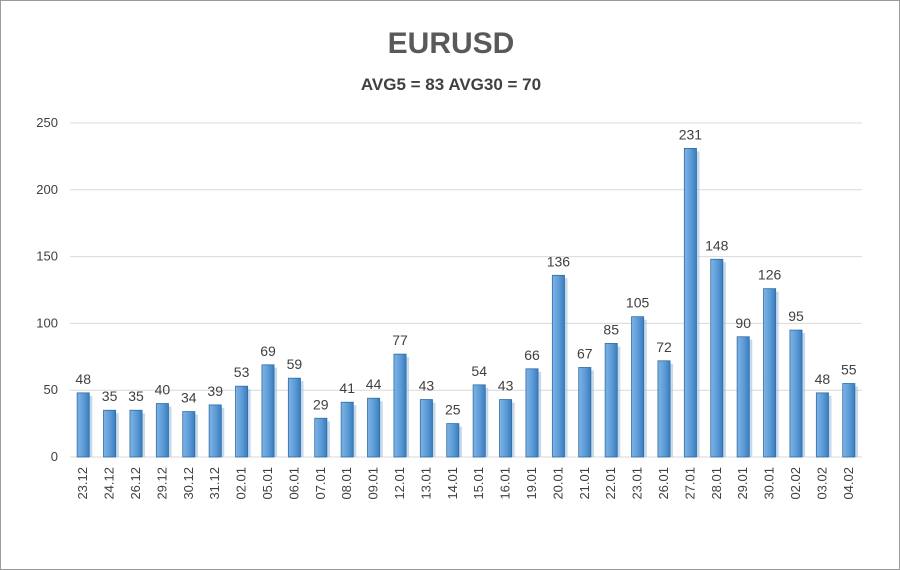 Image resolution: width=900 pixels, height=570 pixels. What do you see at coordinates (478, 483) in the screenshot?
I see `x-tick-label: 15.01` at bounding box center [478, 483].